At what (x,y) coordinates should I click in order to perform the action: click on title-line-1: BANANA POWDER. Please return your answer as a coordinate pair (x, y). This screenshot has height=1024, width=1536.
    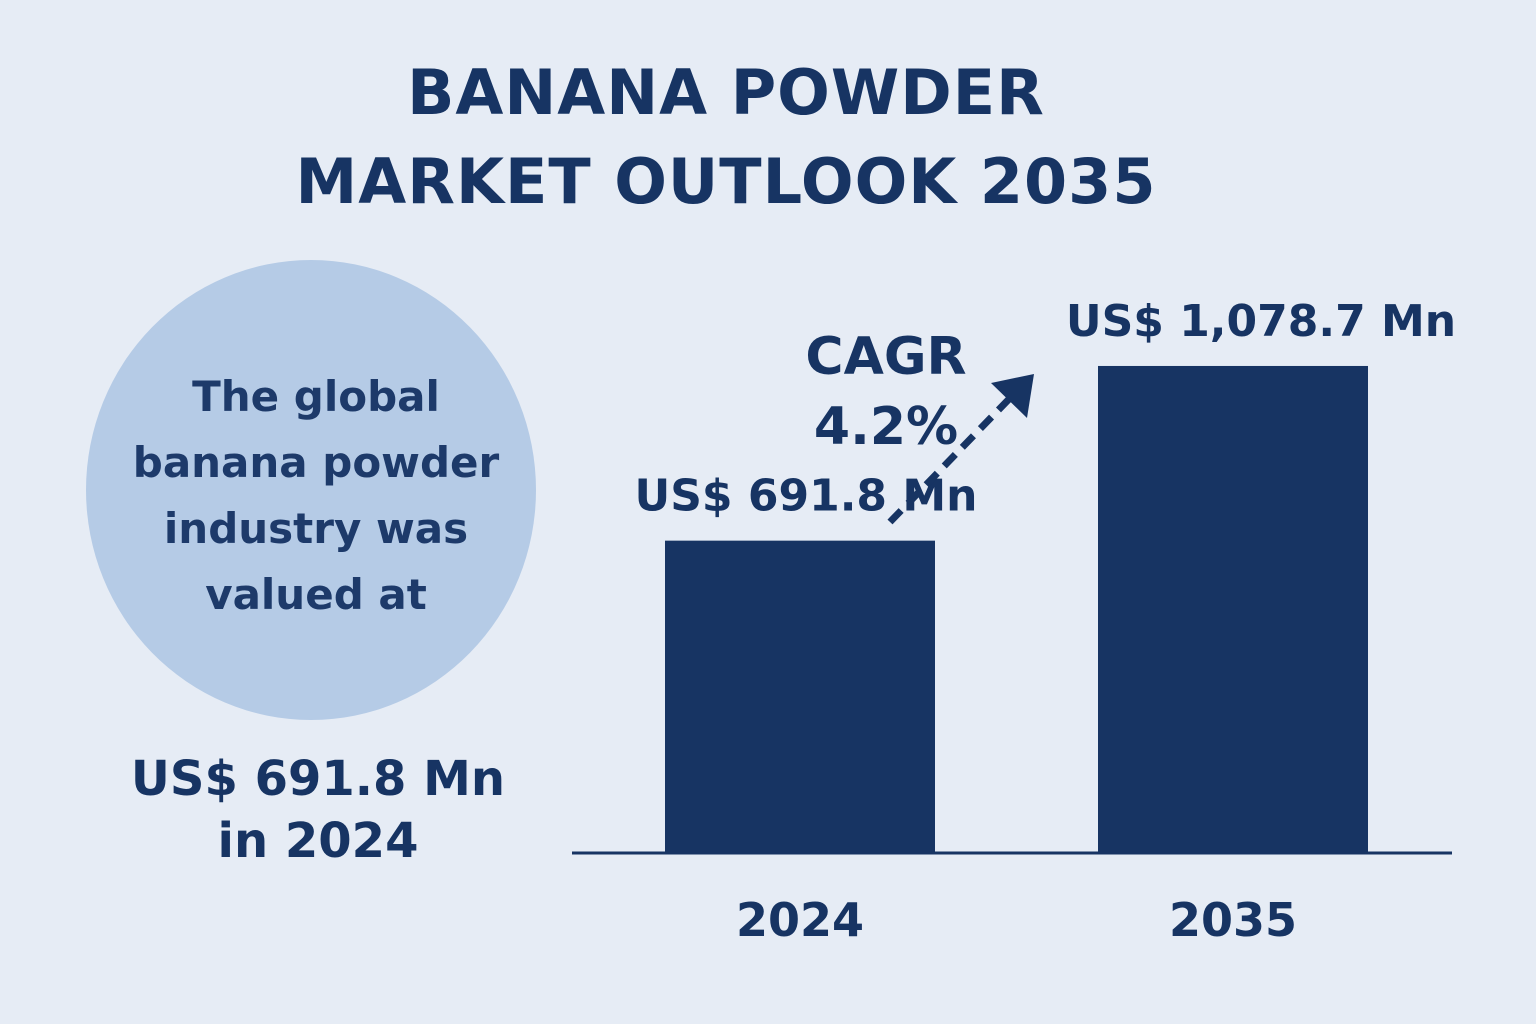
    Looking at the image, I should click on (726, 92).